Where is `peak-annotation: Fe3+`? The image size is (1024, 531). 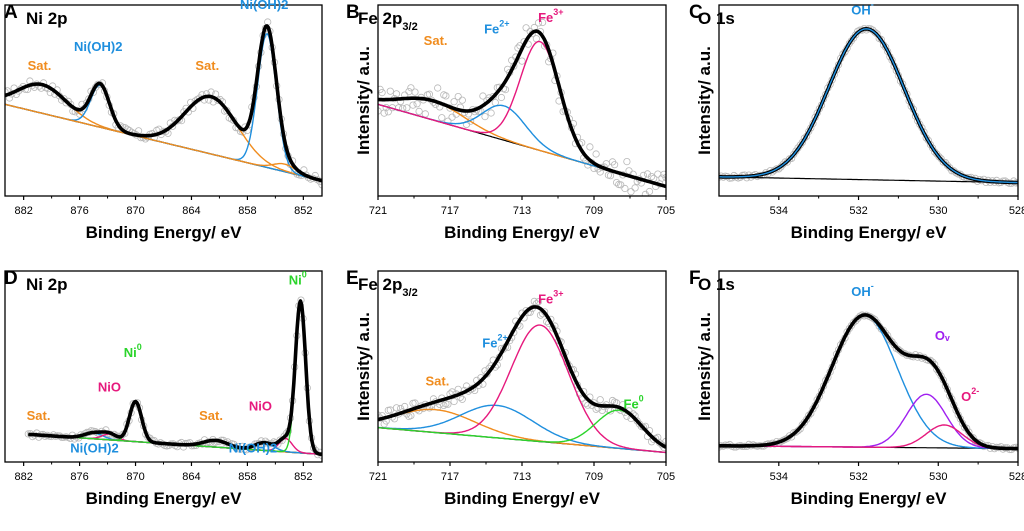
peak-annotation: Fe3+ is located at coordinates (550, 297).